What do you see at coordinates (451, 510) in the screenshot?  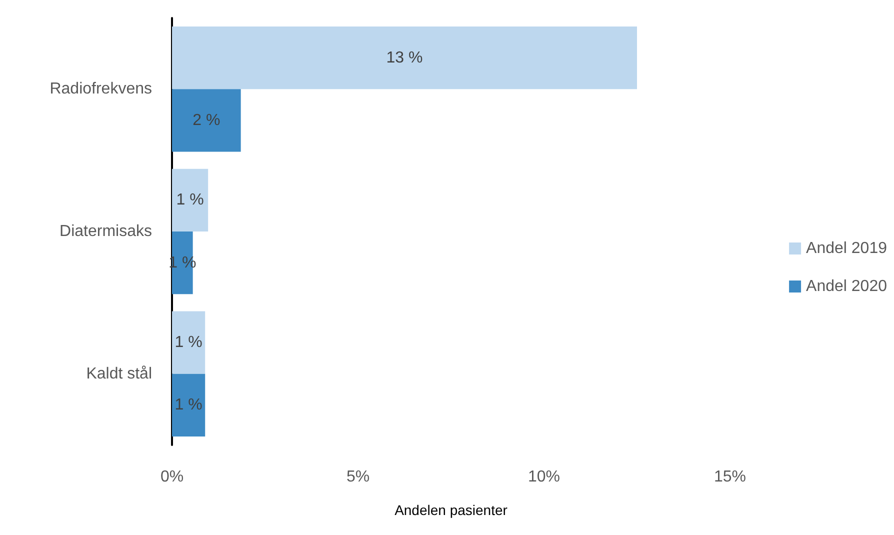 I see `x-axis-title: Andelen pasienter` at bounding box center [451, 510].